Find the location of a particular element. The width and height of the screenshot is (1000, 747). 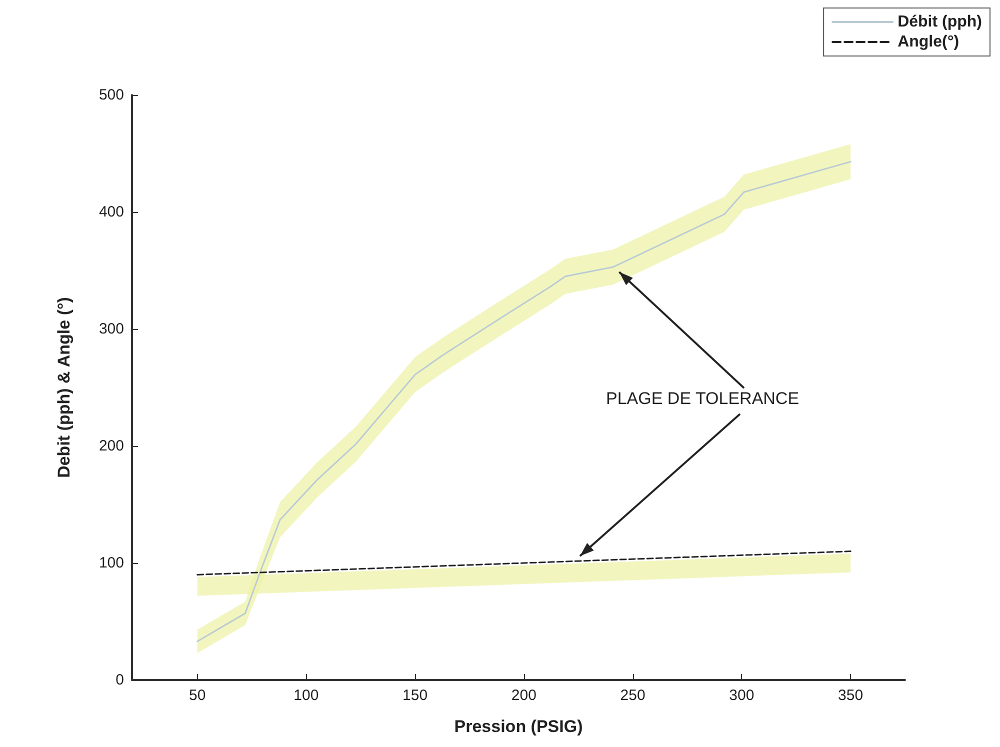

x-axis-title: Pression (PSIG) is located at coordinates (518, 726).